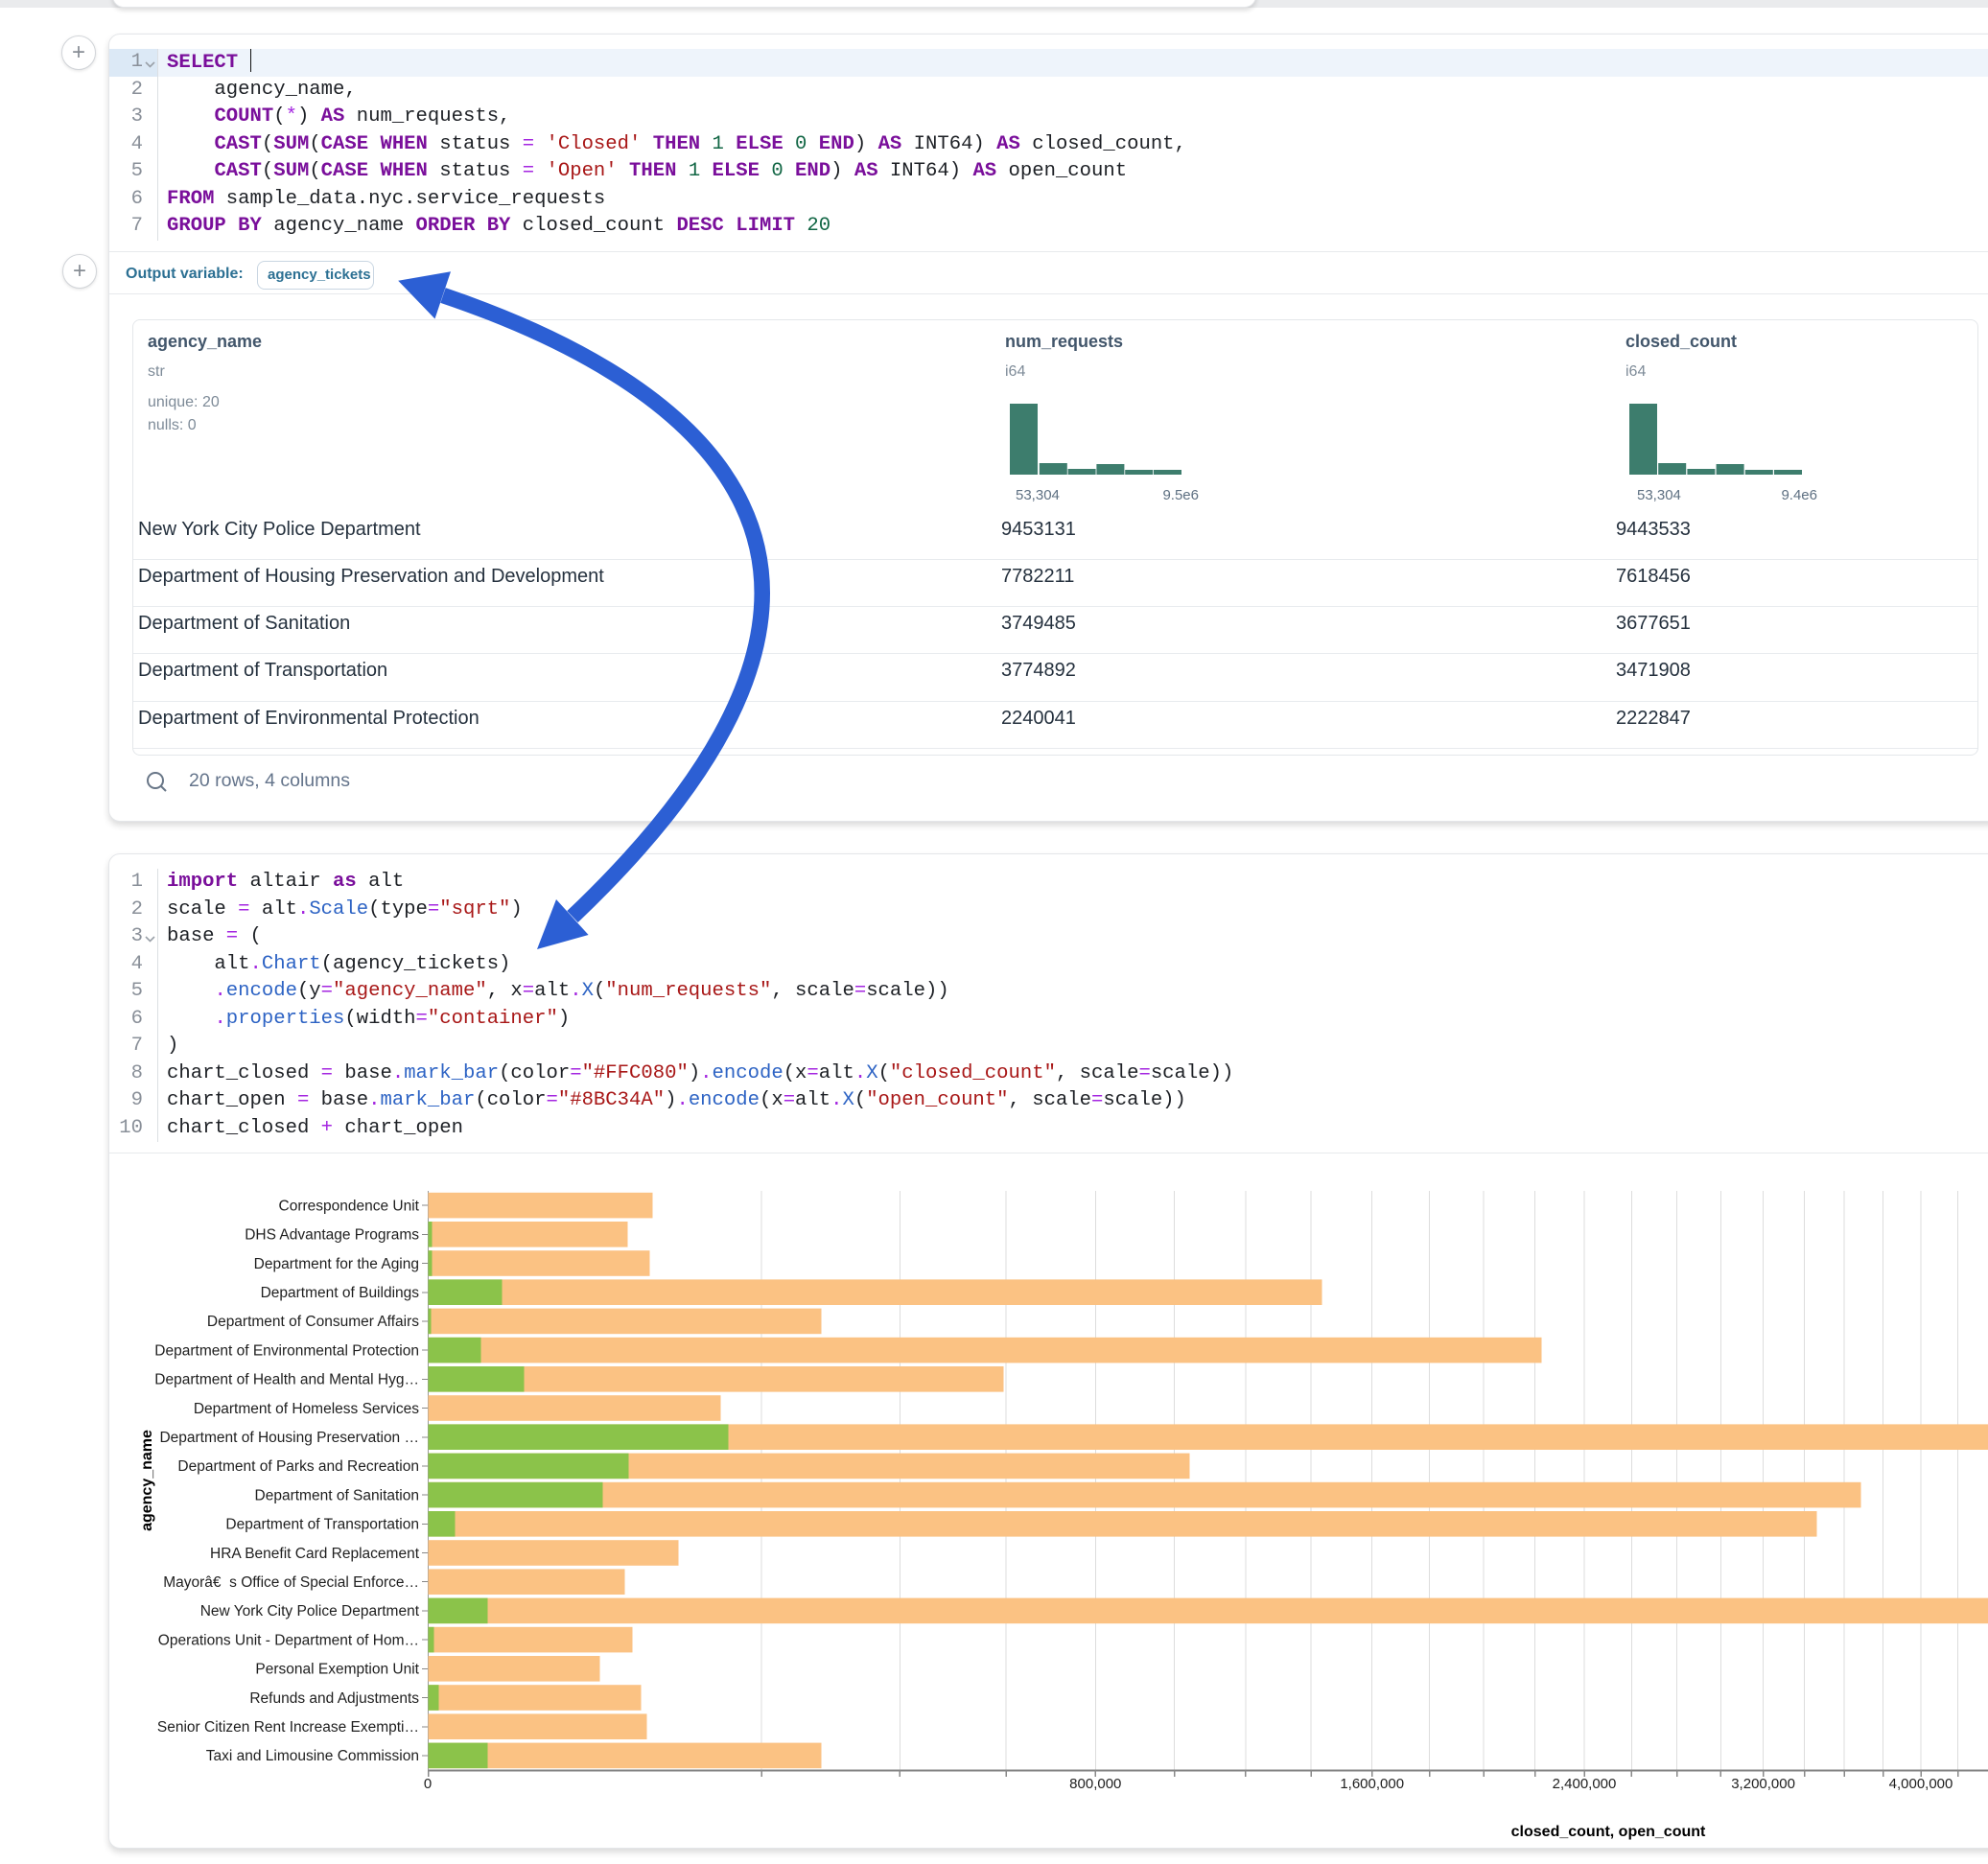  I want to click on svg-text: Department of Transportation, so click(322, 1525).